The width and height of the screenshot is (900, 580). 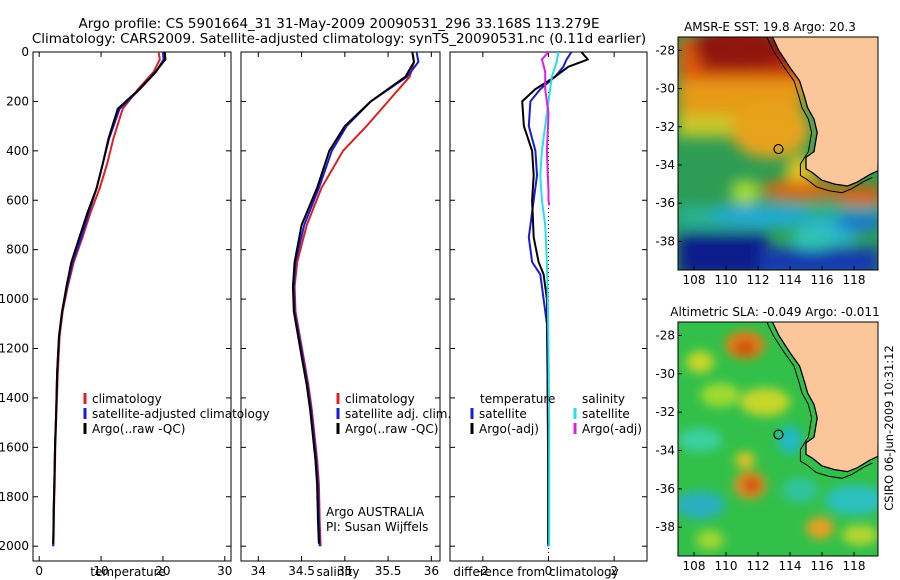 What do you see at coordinates (14, 299) in the screenshot?
I see `y-tick-label: 1000` at bounding box center [14, 299].